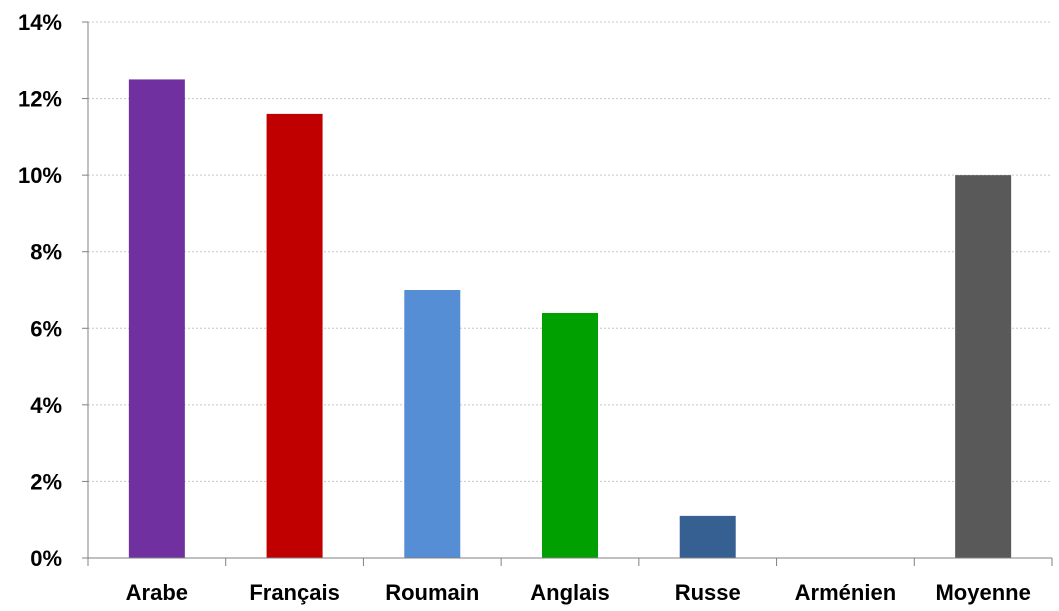 The width and height of the screenshot is (1059, 611). I want to click on y-tick-label: 6%, so click(46, 328).